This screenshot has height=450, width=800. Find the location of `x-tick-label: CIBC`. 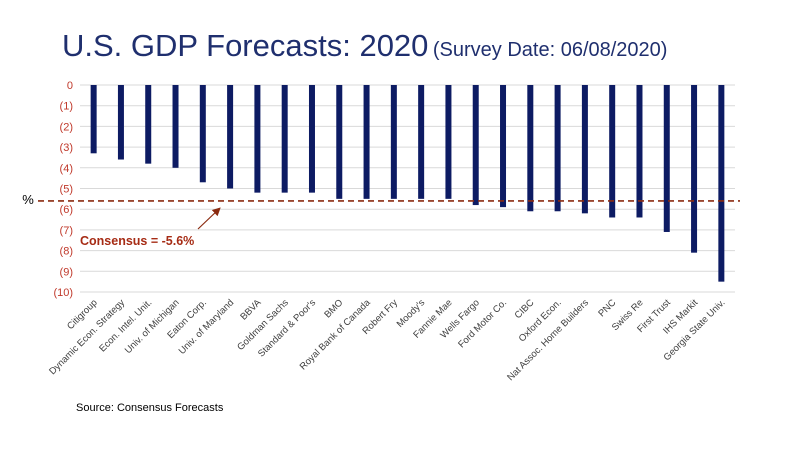

x-tick-label: CIBC is located at coordinates (525, 309).